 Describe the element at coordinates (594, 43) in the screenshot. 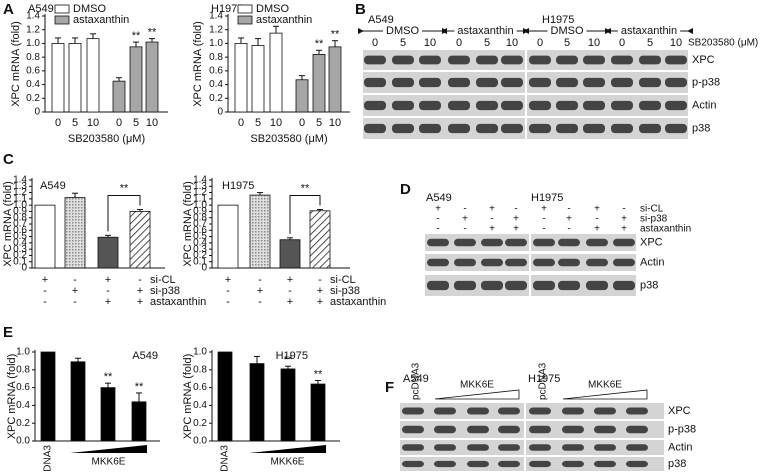

I see `lane-label: 10` at that location.